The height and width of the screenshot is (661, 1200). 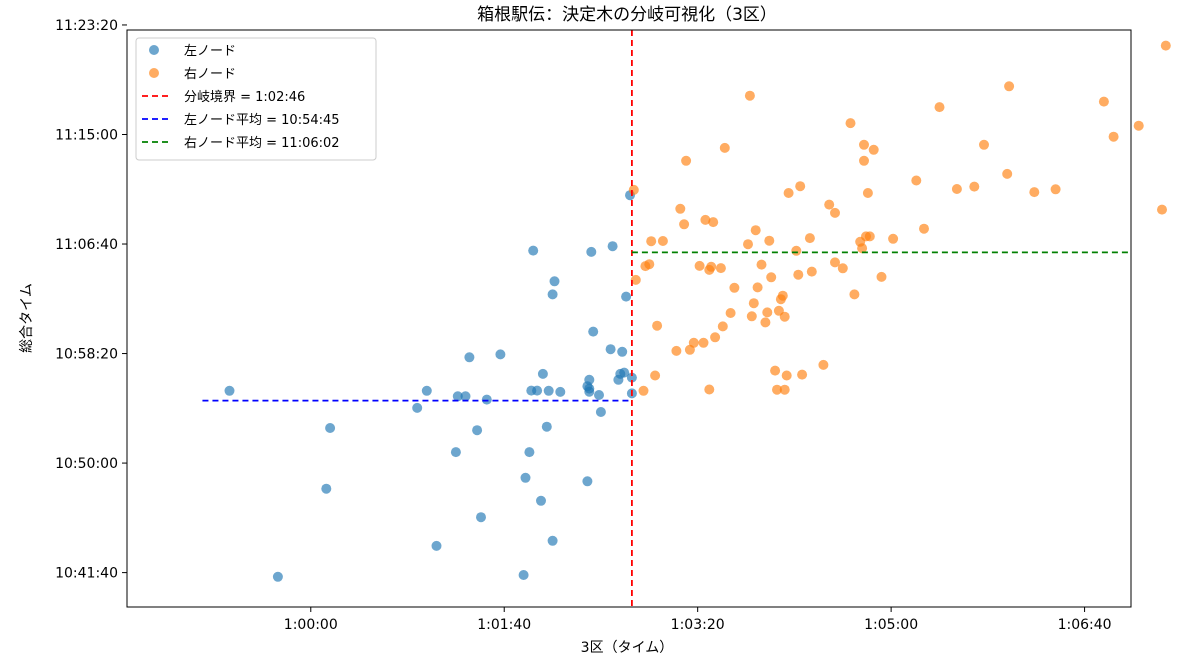 I want to click on legend-box, so click(x=256, y=99).